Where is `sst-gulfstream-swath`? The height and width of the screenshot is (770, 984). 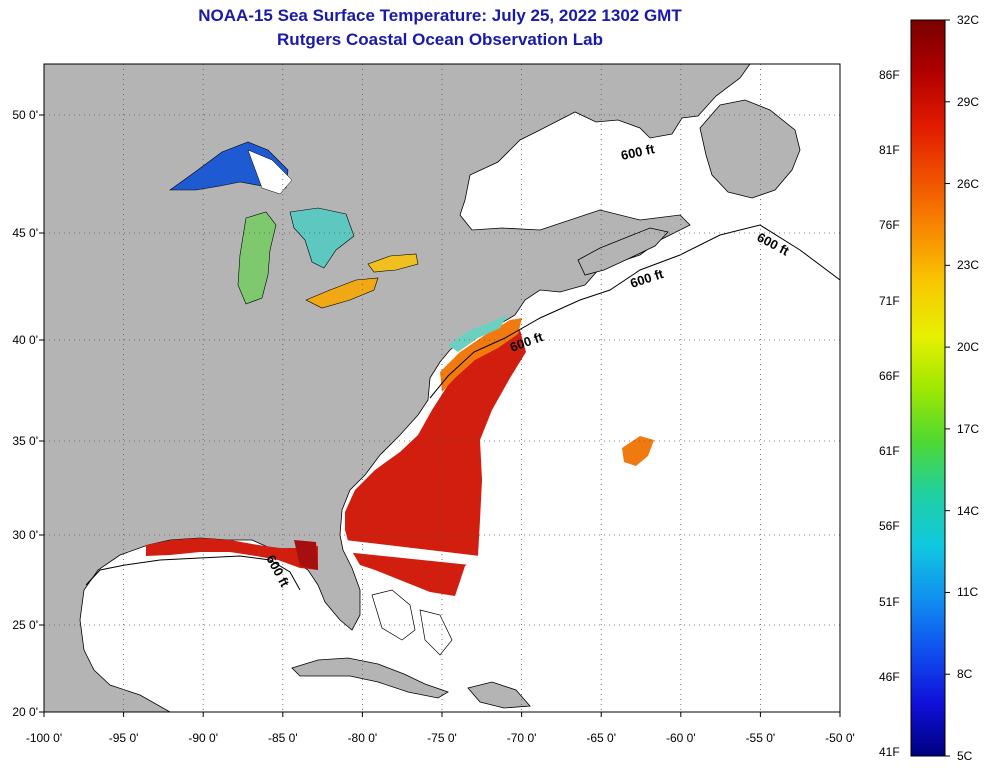 sst-gulfstream-swath is located at coordinates (435, 463).